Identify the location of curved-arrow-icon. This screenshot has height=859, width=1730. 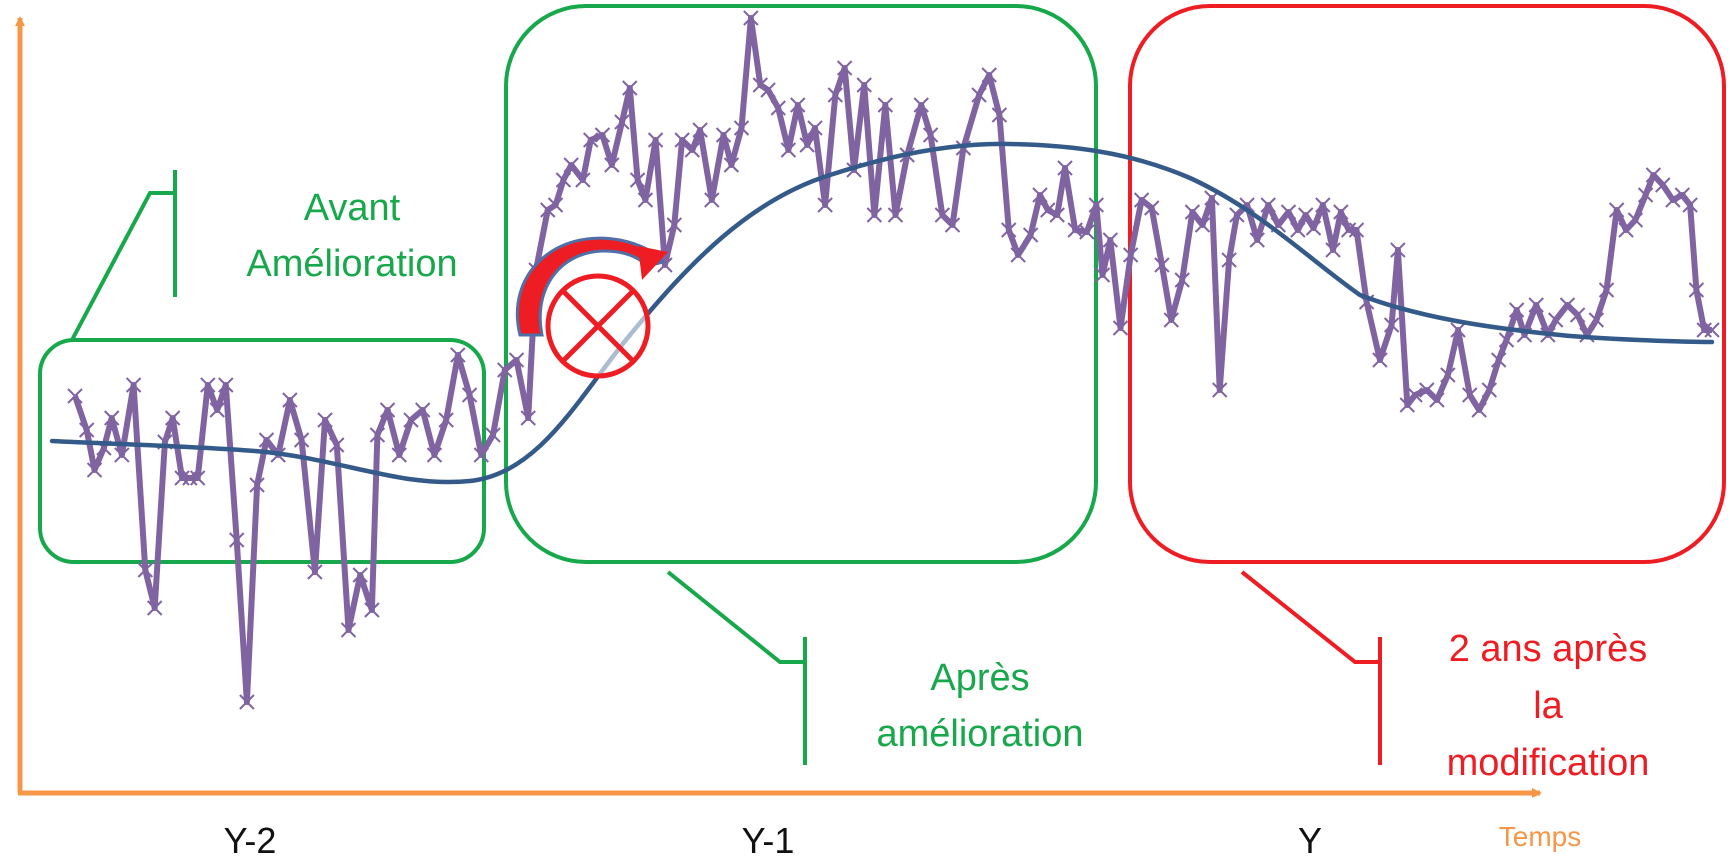
(590, 286).